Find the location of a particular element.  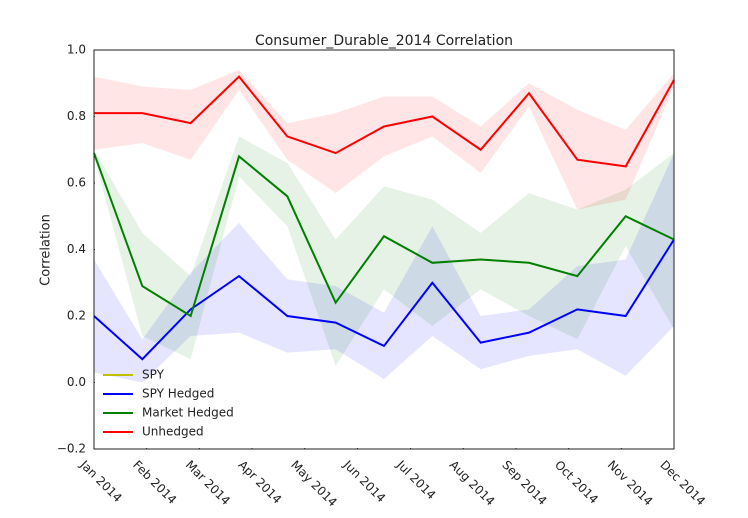

legend-label: Unhedged is located at coordinates (173, 432).